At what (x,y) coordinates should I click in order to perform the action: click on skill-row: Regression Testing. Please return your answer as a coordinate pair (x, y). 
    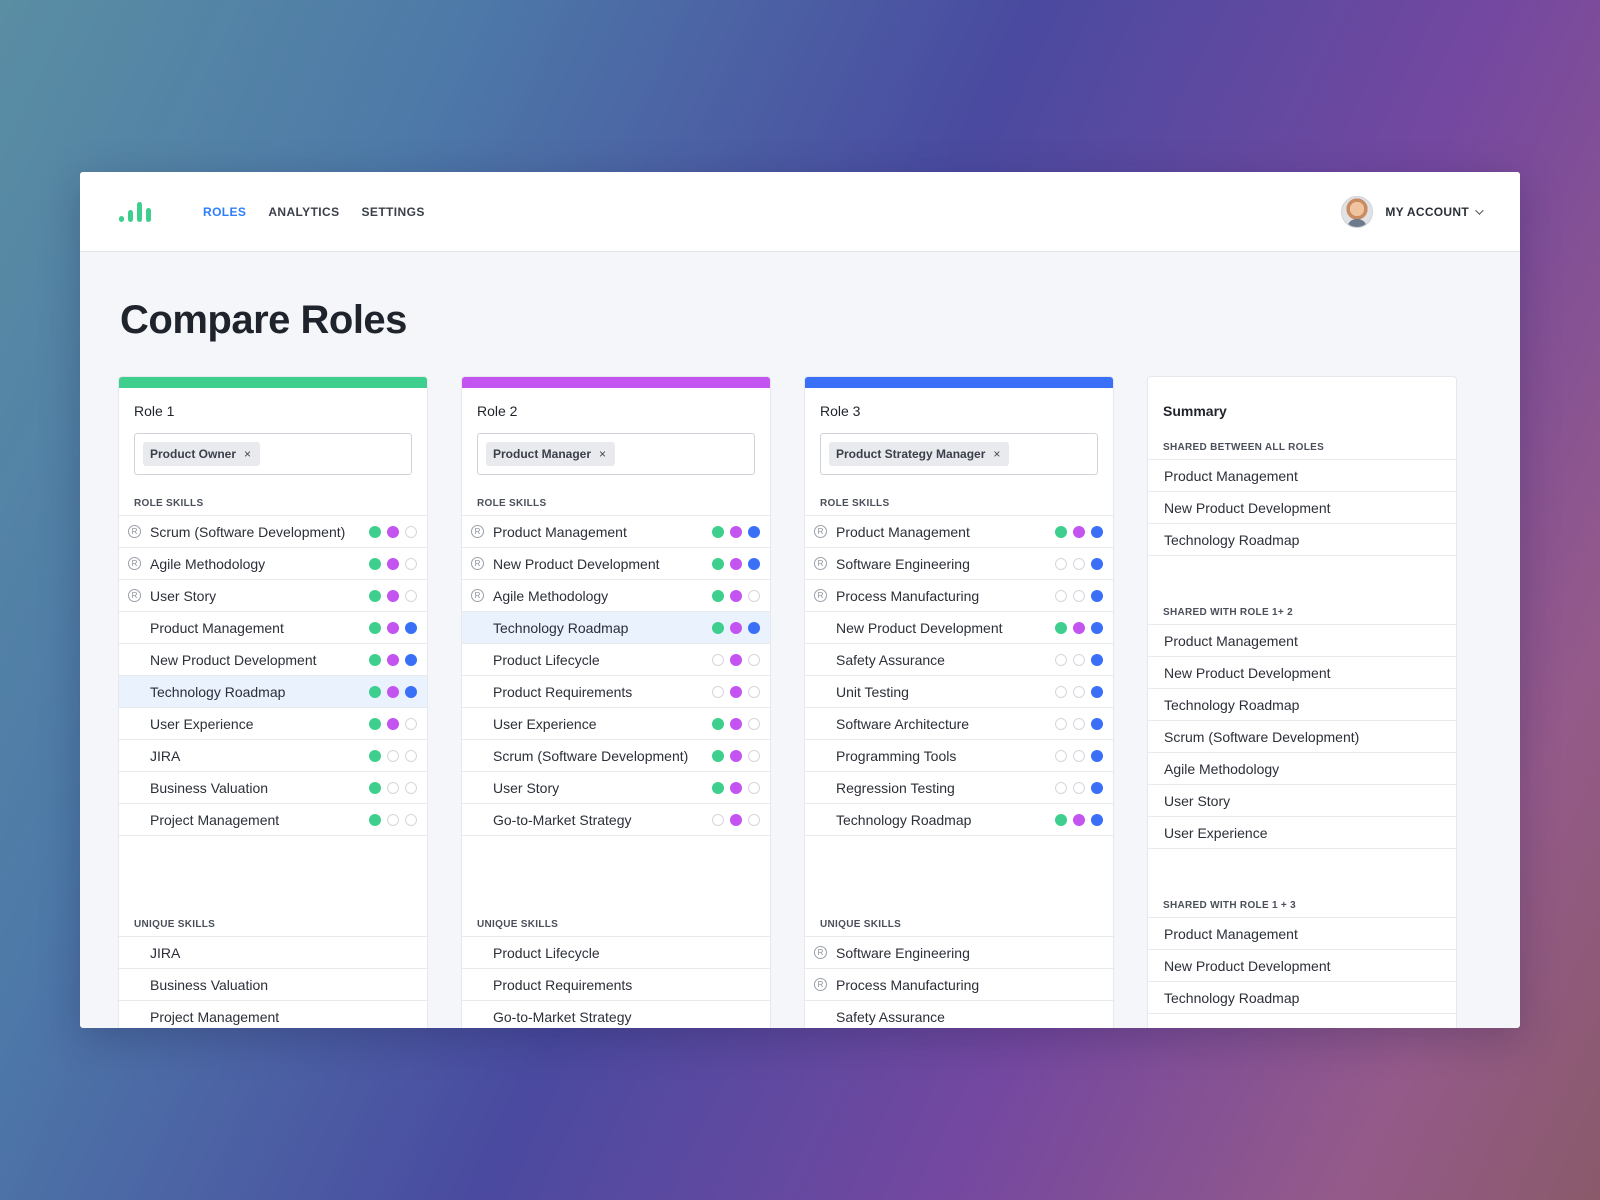
    Looking at the image, I should click on (959, 788).